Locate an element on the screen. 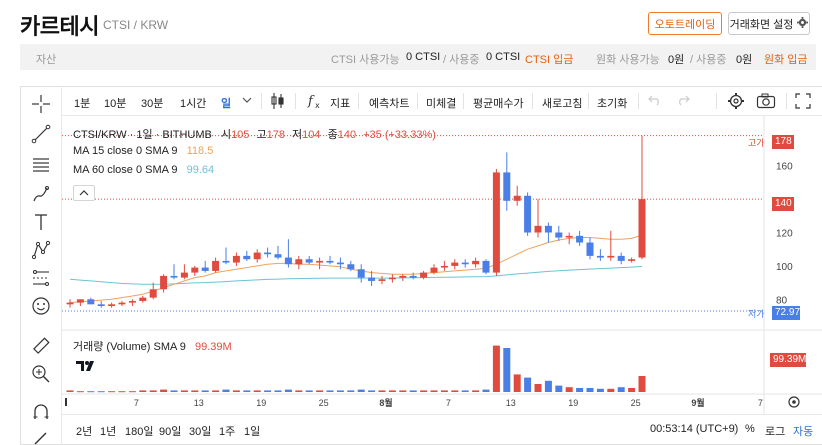 This screenshot has width=822, height=445. range-30d: 30일 is located at coordinates (200, 432).